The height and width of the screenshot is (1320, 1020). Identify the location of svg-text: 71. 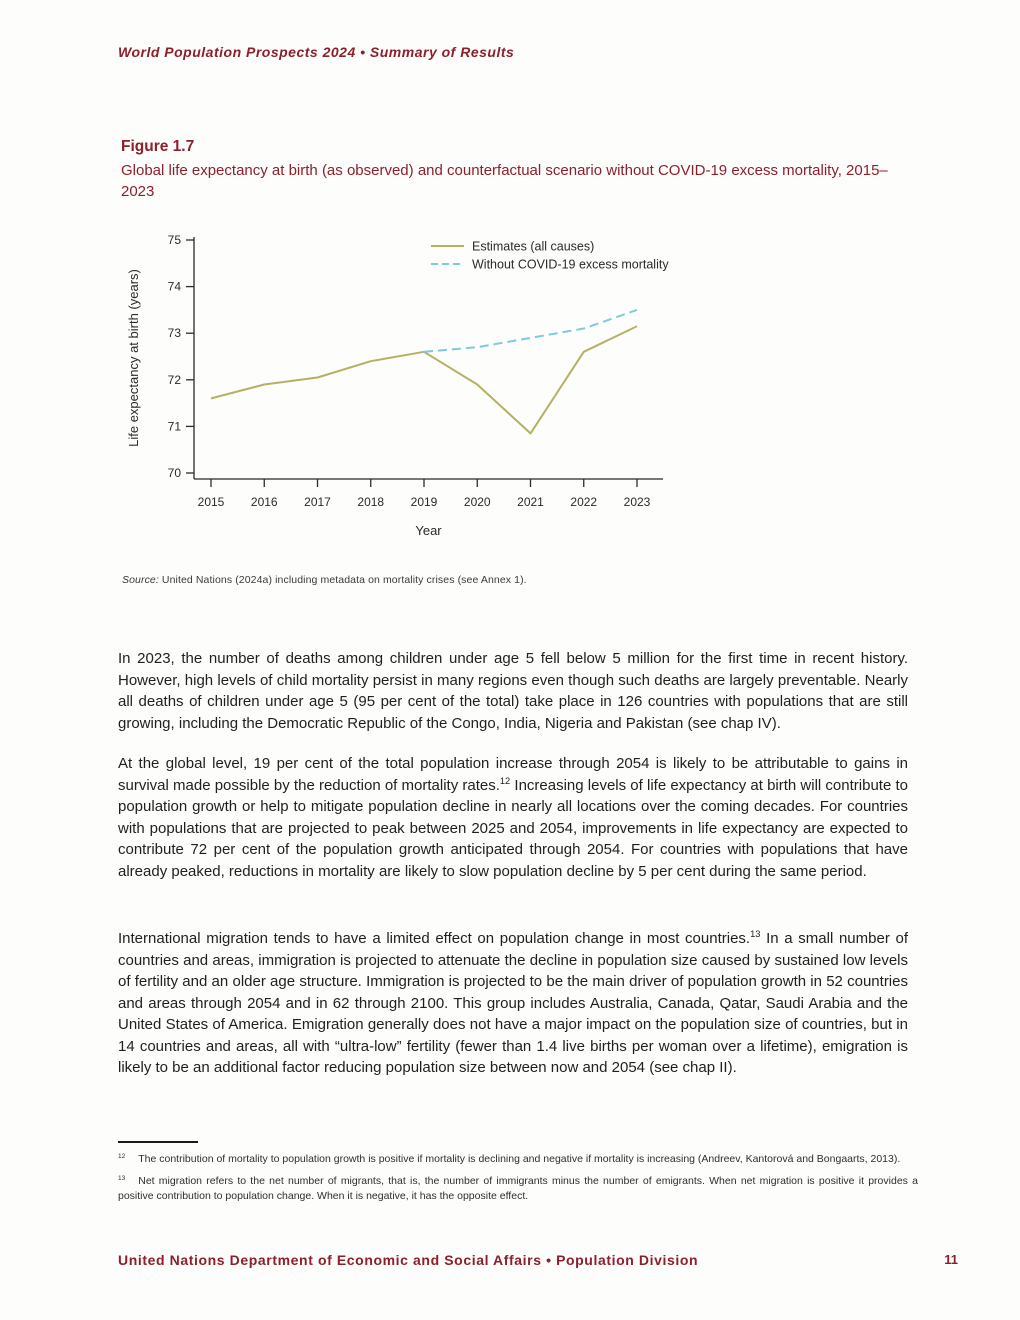
(175, 426).